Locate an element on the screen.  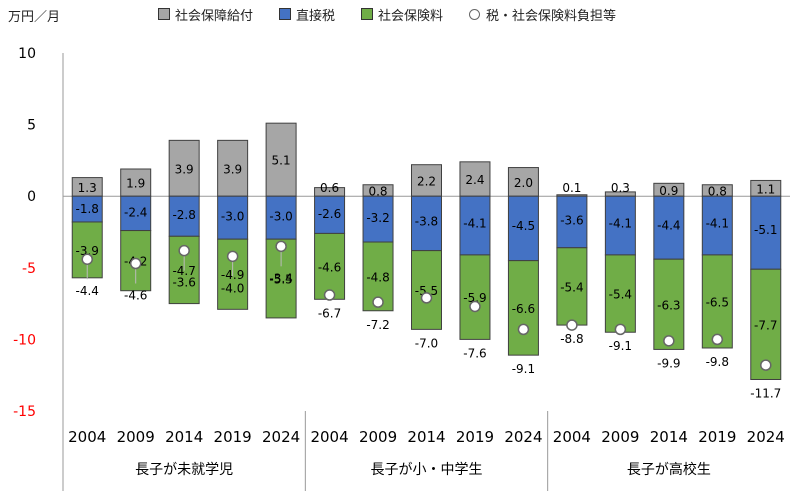
data-label-burden: -3.6 is located at coordinates (183, 283).